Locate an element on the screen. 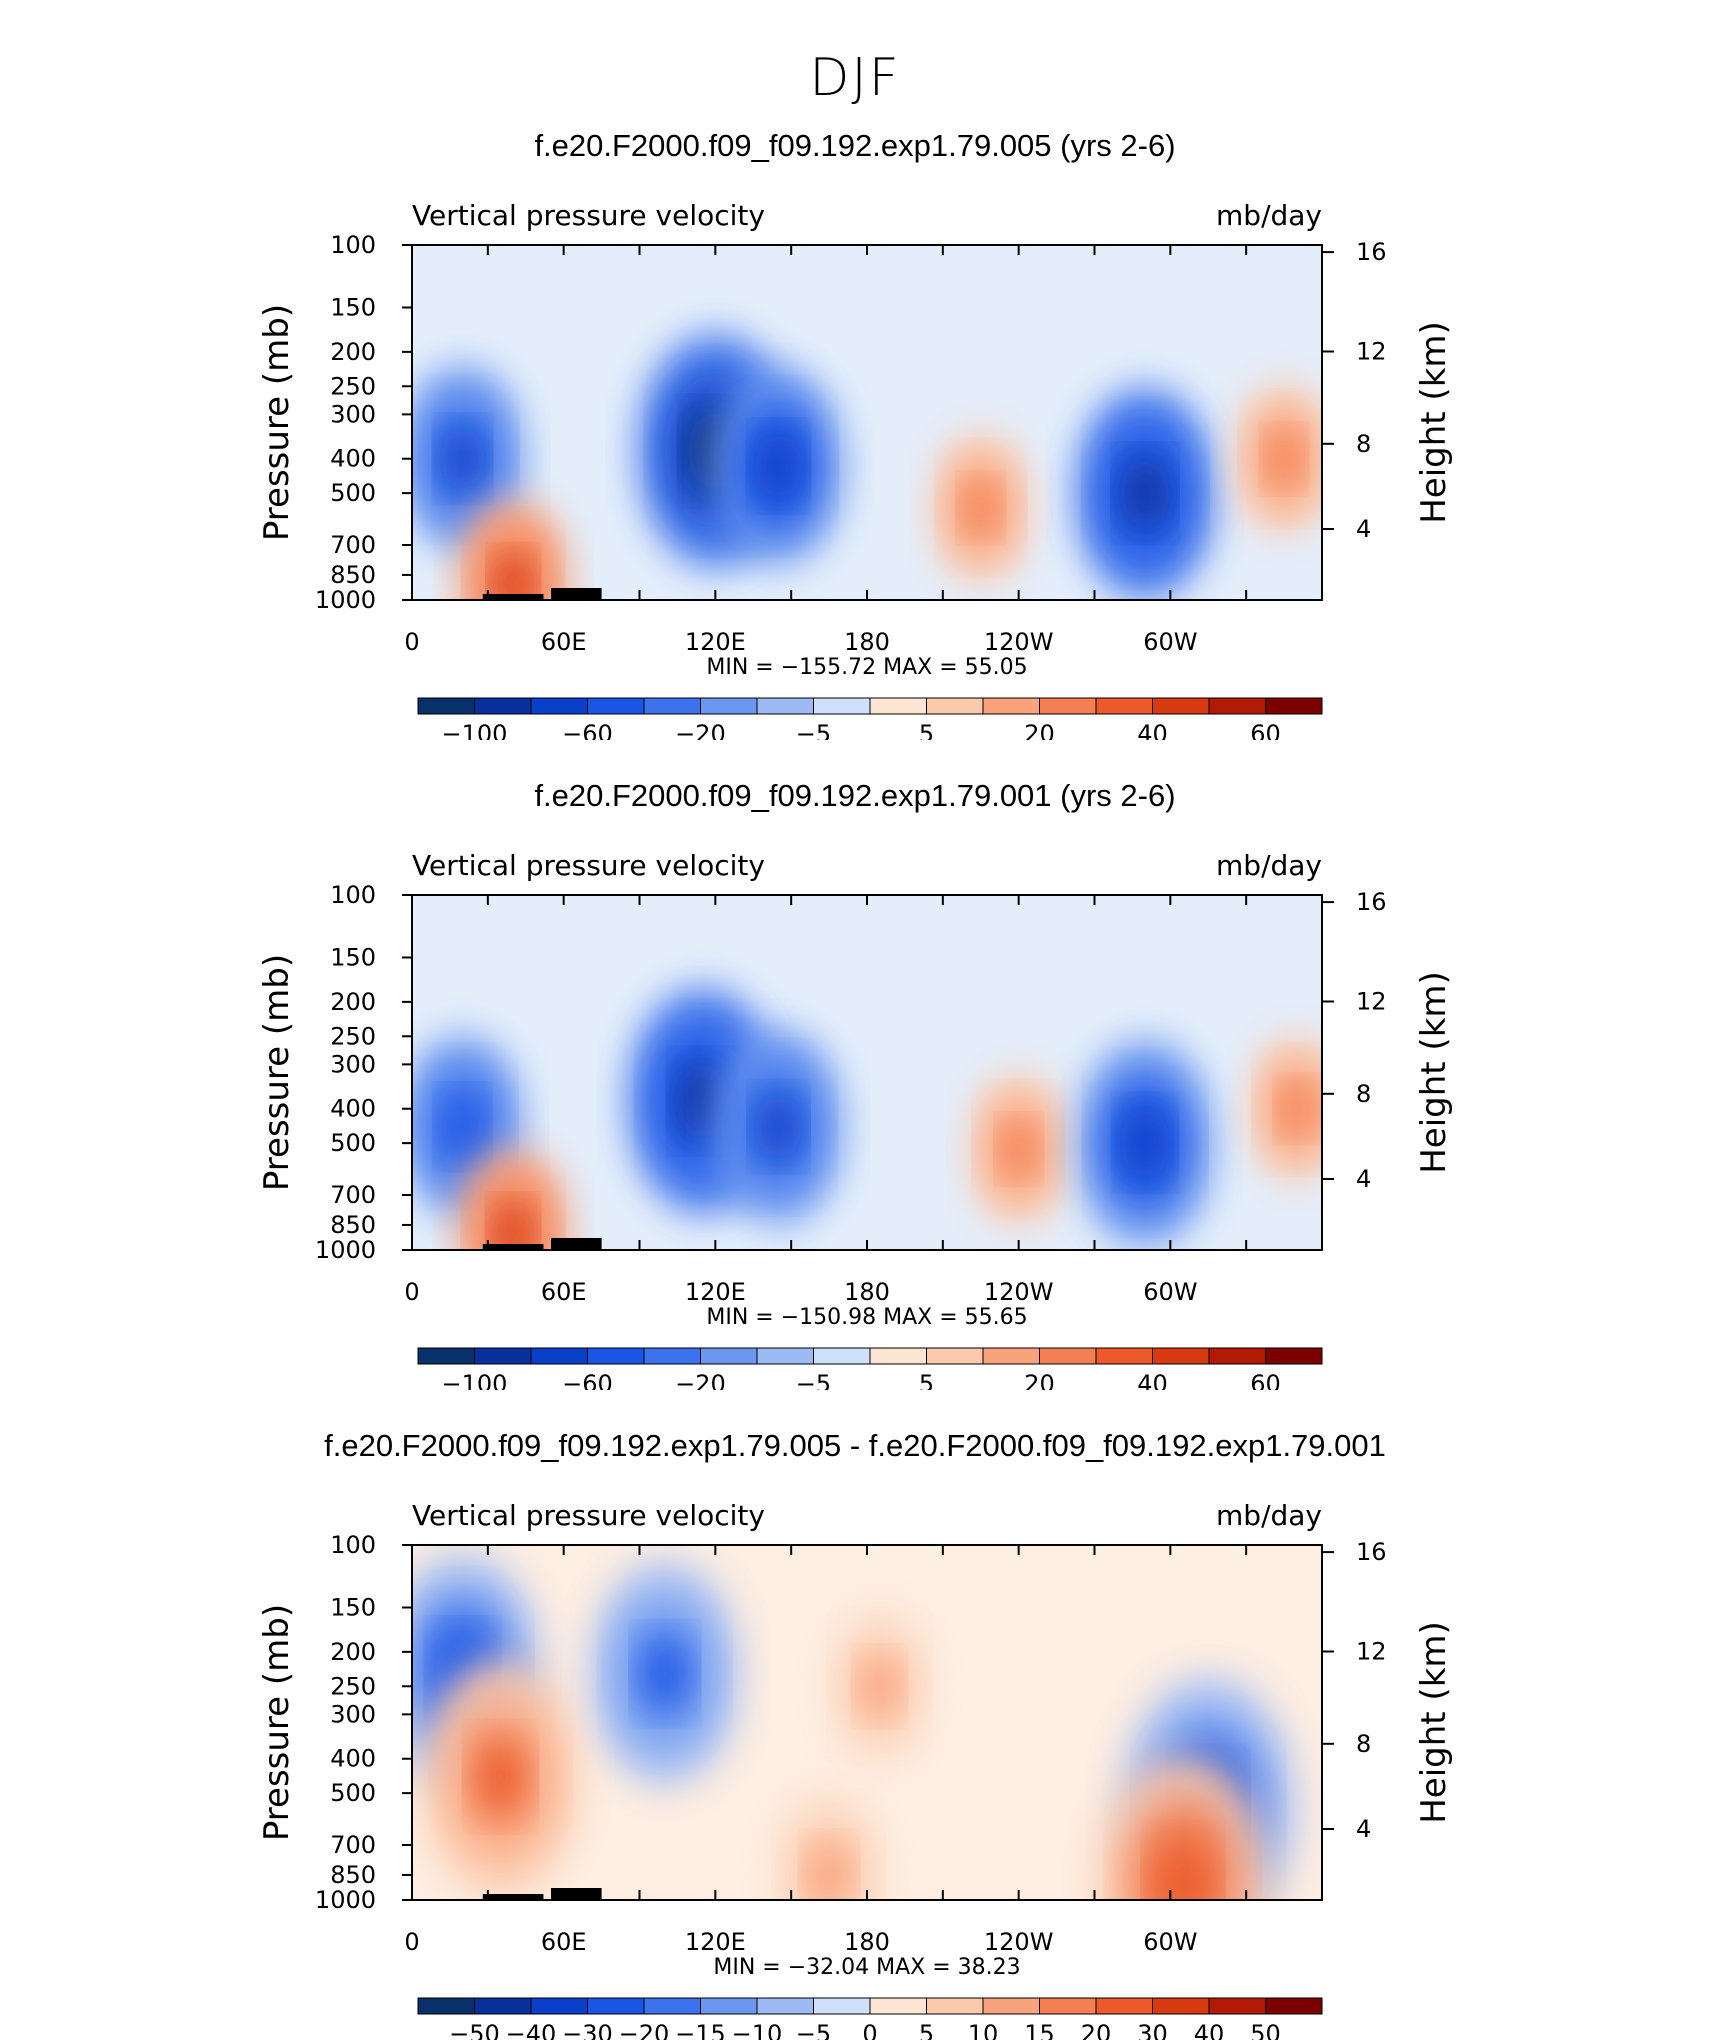 The width and height of the screenshot is (1710, 2040). colorbar-label: 30 is located at coordinates (1152, 2030).